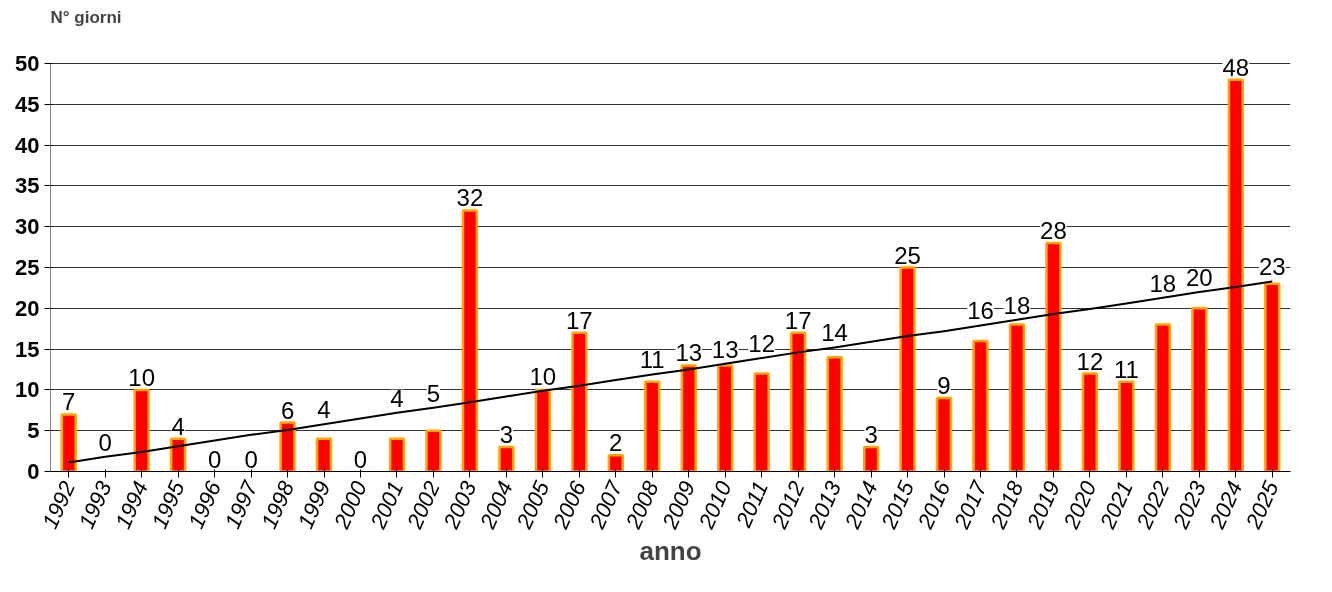 This screenshot has height=592, width=1332. What do you see at coordinates (27, 186) in the screenshot?
I see `y-tick-label: 35` at bounding box center [27, 186].